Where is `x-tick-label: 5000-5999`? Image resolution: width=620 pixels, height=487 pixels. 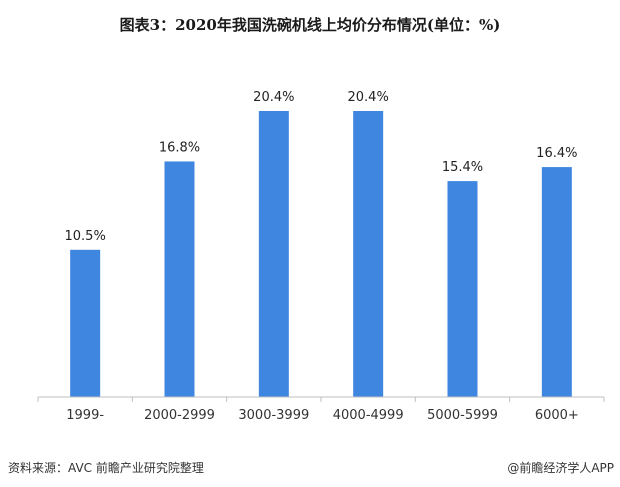
x-tick-label: 5000-5999 is located at coordinates (462, 415).